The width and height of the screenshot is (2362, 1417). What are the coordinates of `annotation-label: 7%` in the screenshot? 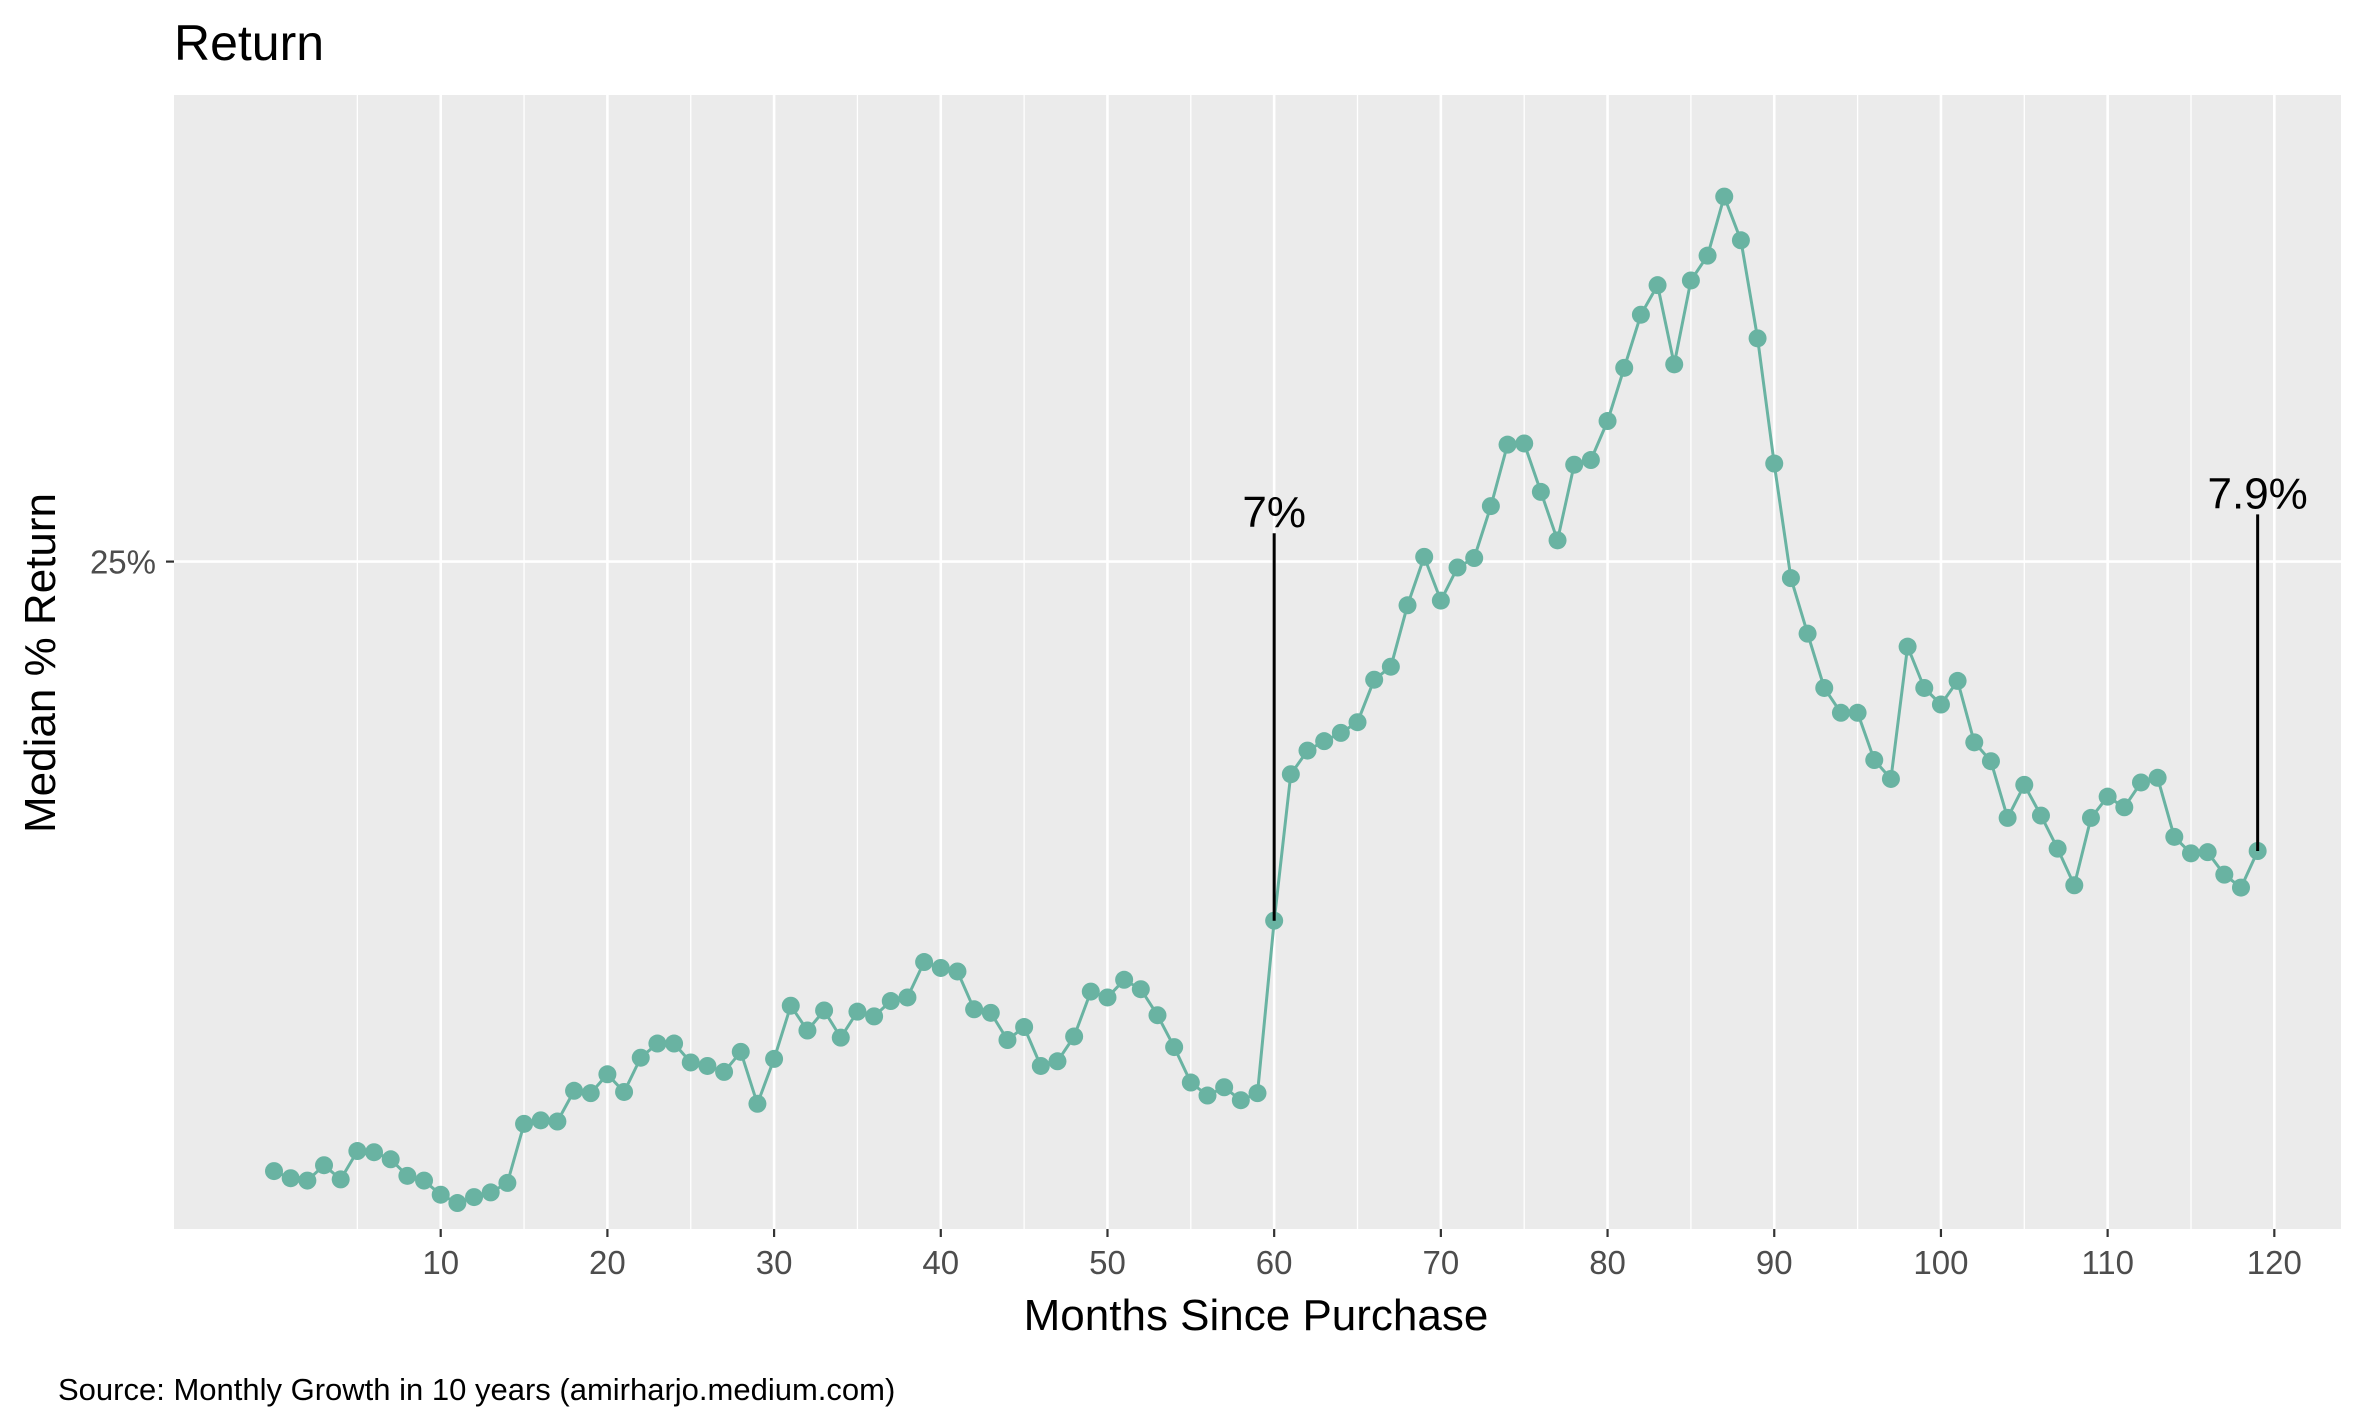 It's located at (1274, 512).